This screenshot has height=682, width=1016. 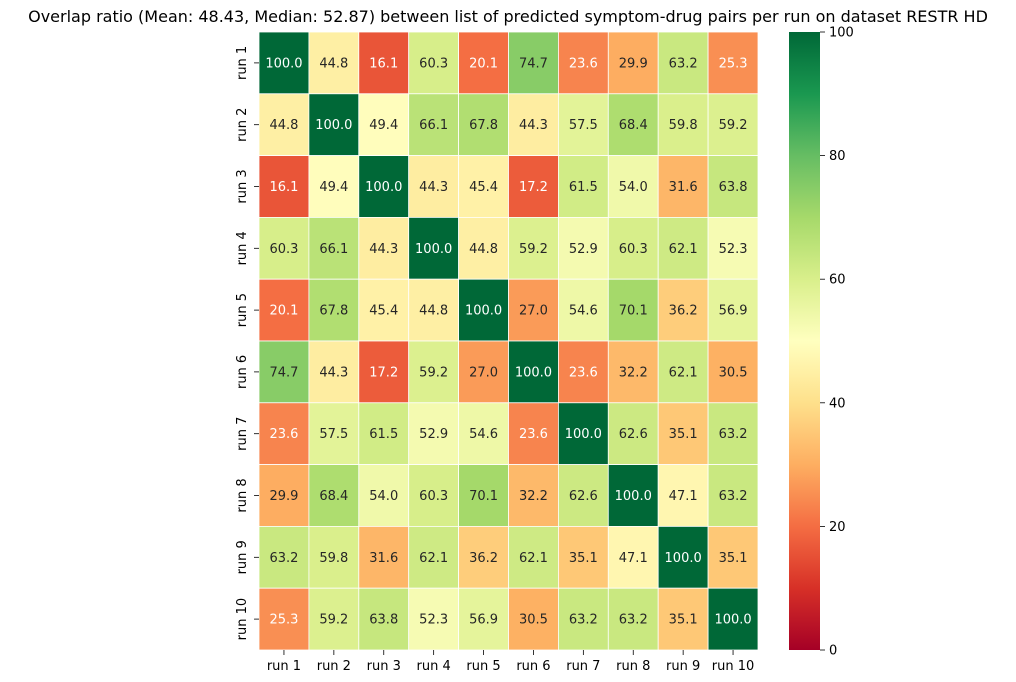 What do you see at coordinates (583, 666) in the screenshot?
I see `x-tick-label: run 7` at bounding box center [583, 666].